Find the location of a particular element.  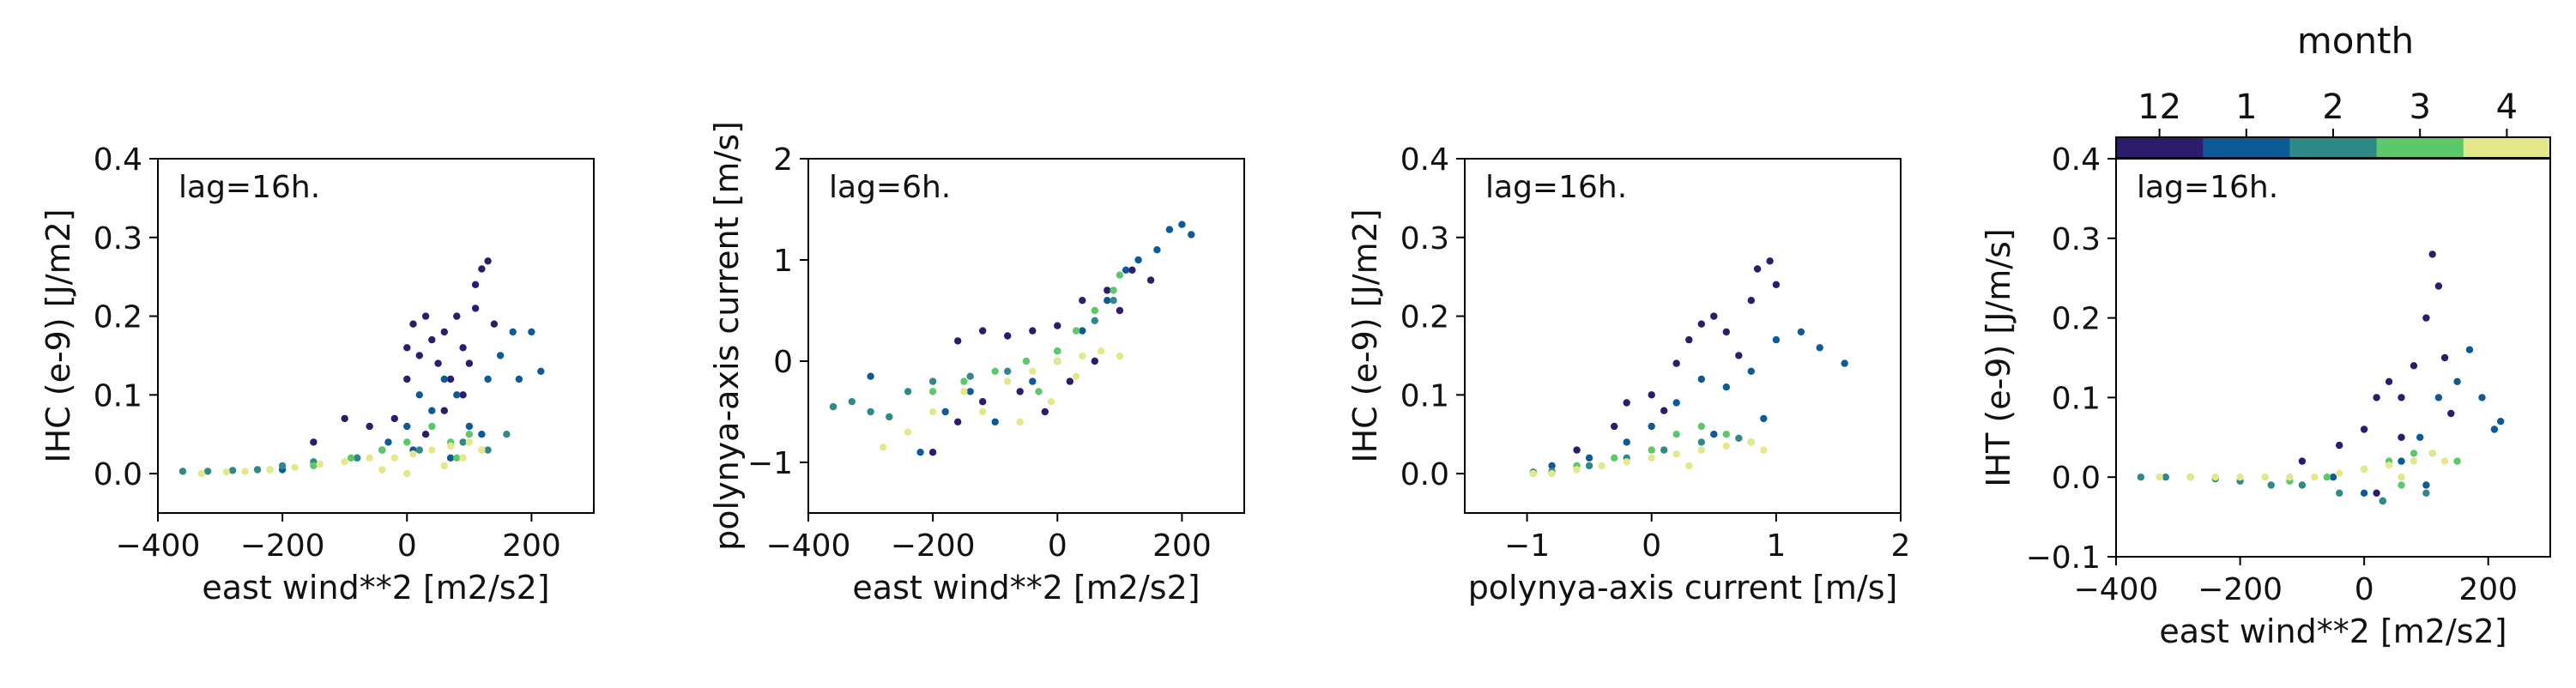

colorbar-tick-label: 12 is located at coordinates (2159, 108).